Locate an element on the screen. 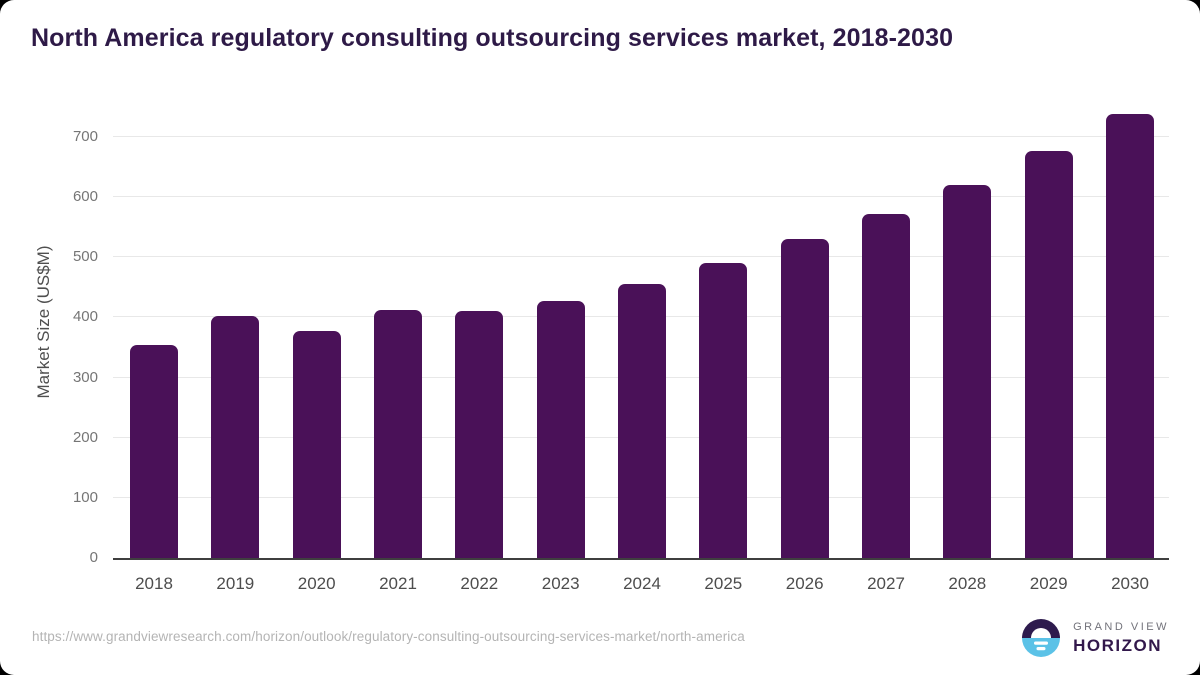  x-tick-2019: 2019 is located at coordinates (235, 583).